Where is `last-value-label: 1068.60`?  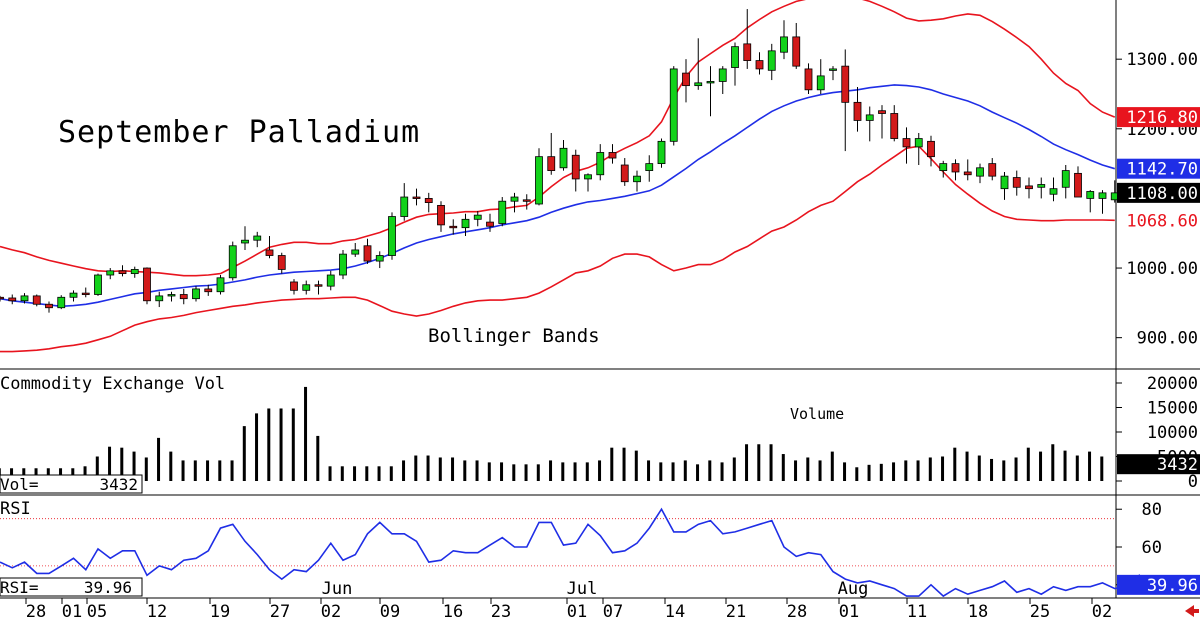 last-value-label: 1068.60 is located at coordinates (1162, 221).